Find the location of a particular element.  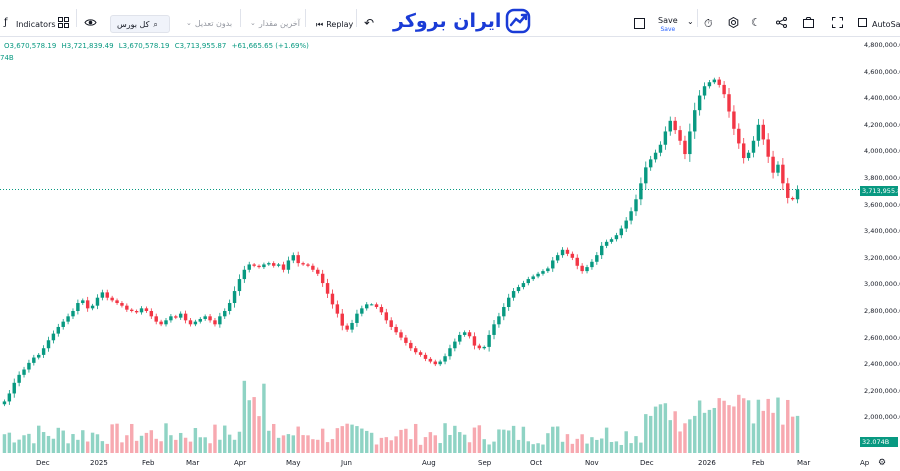

last-value-dropdown: ⌄ آخرین مقدار is located at coordinates (275, 23).